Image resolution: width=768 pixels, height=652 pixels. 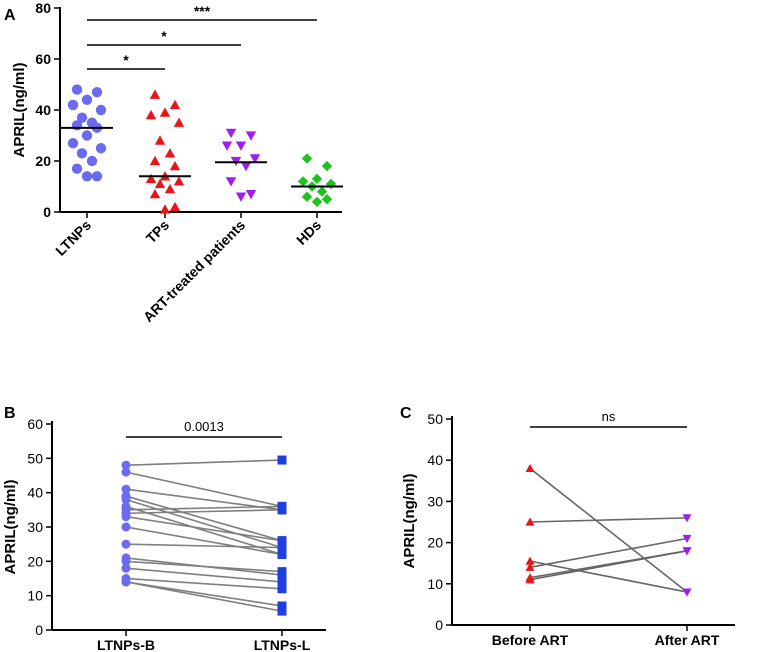 What do you see at coordinates (19, 110) in the screenshot?
I see `panel-a-y-label: APRIL(ng/ml)` at bounding box center [19, 110].